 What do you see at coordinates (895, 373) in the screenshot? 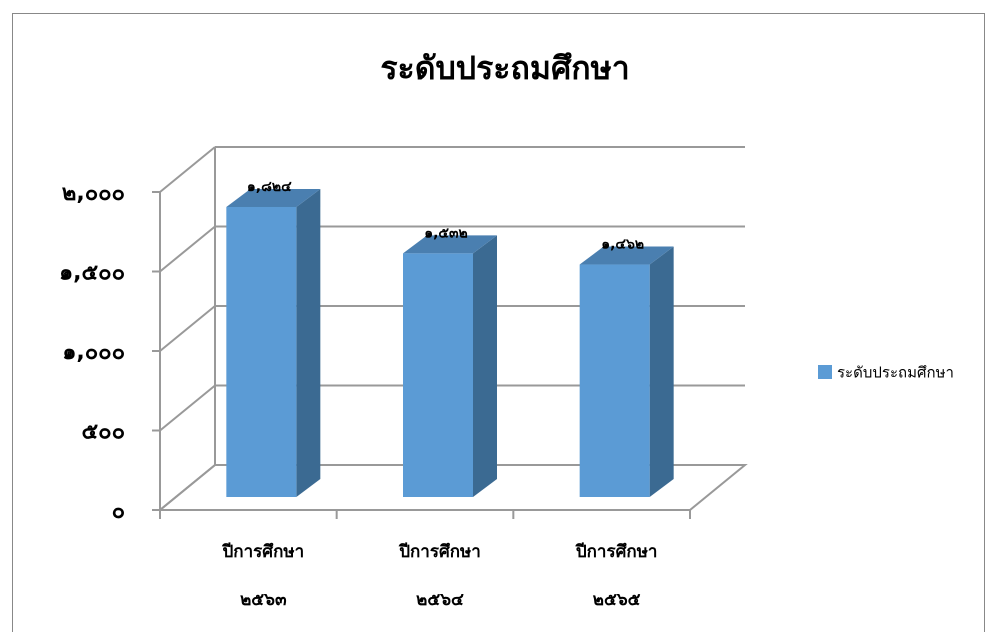
I see `legend-label: ระดับประถมศึกษา` at bounding box center [895, 373].